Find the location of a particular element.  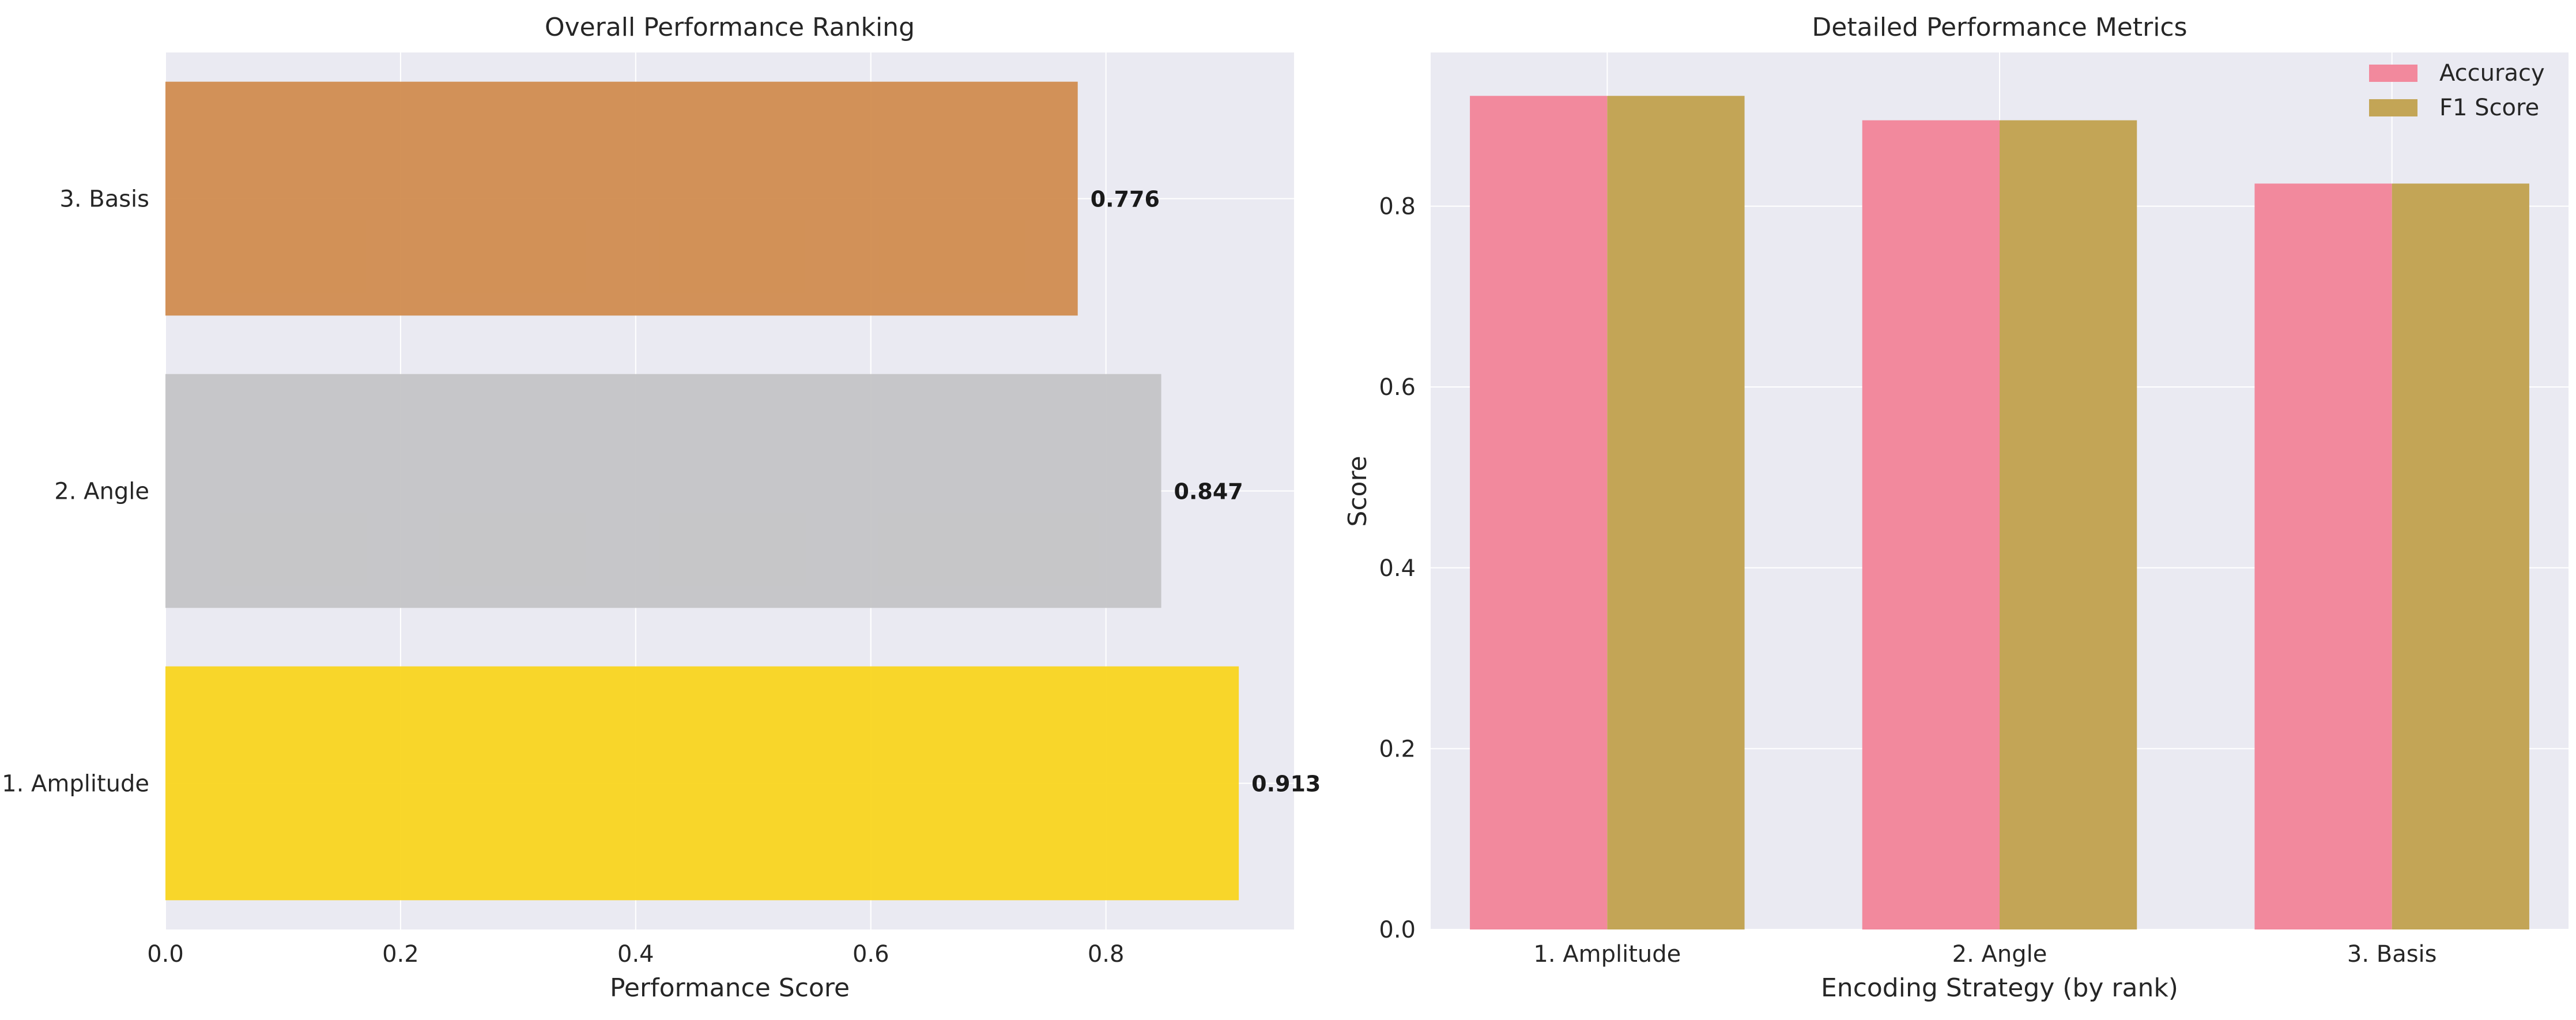

ranking-x-tick-label: 0.6 is located at coordinates (871, 954).